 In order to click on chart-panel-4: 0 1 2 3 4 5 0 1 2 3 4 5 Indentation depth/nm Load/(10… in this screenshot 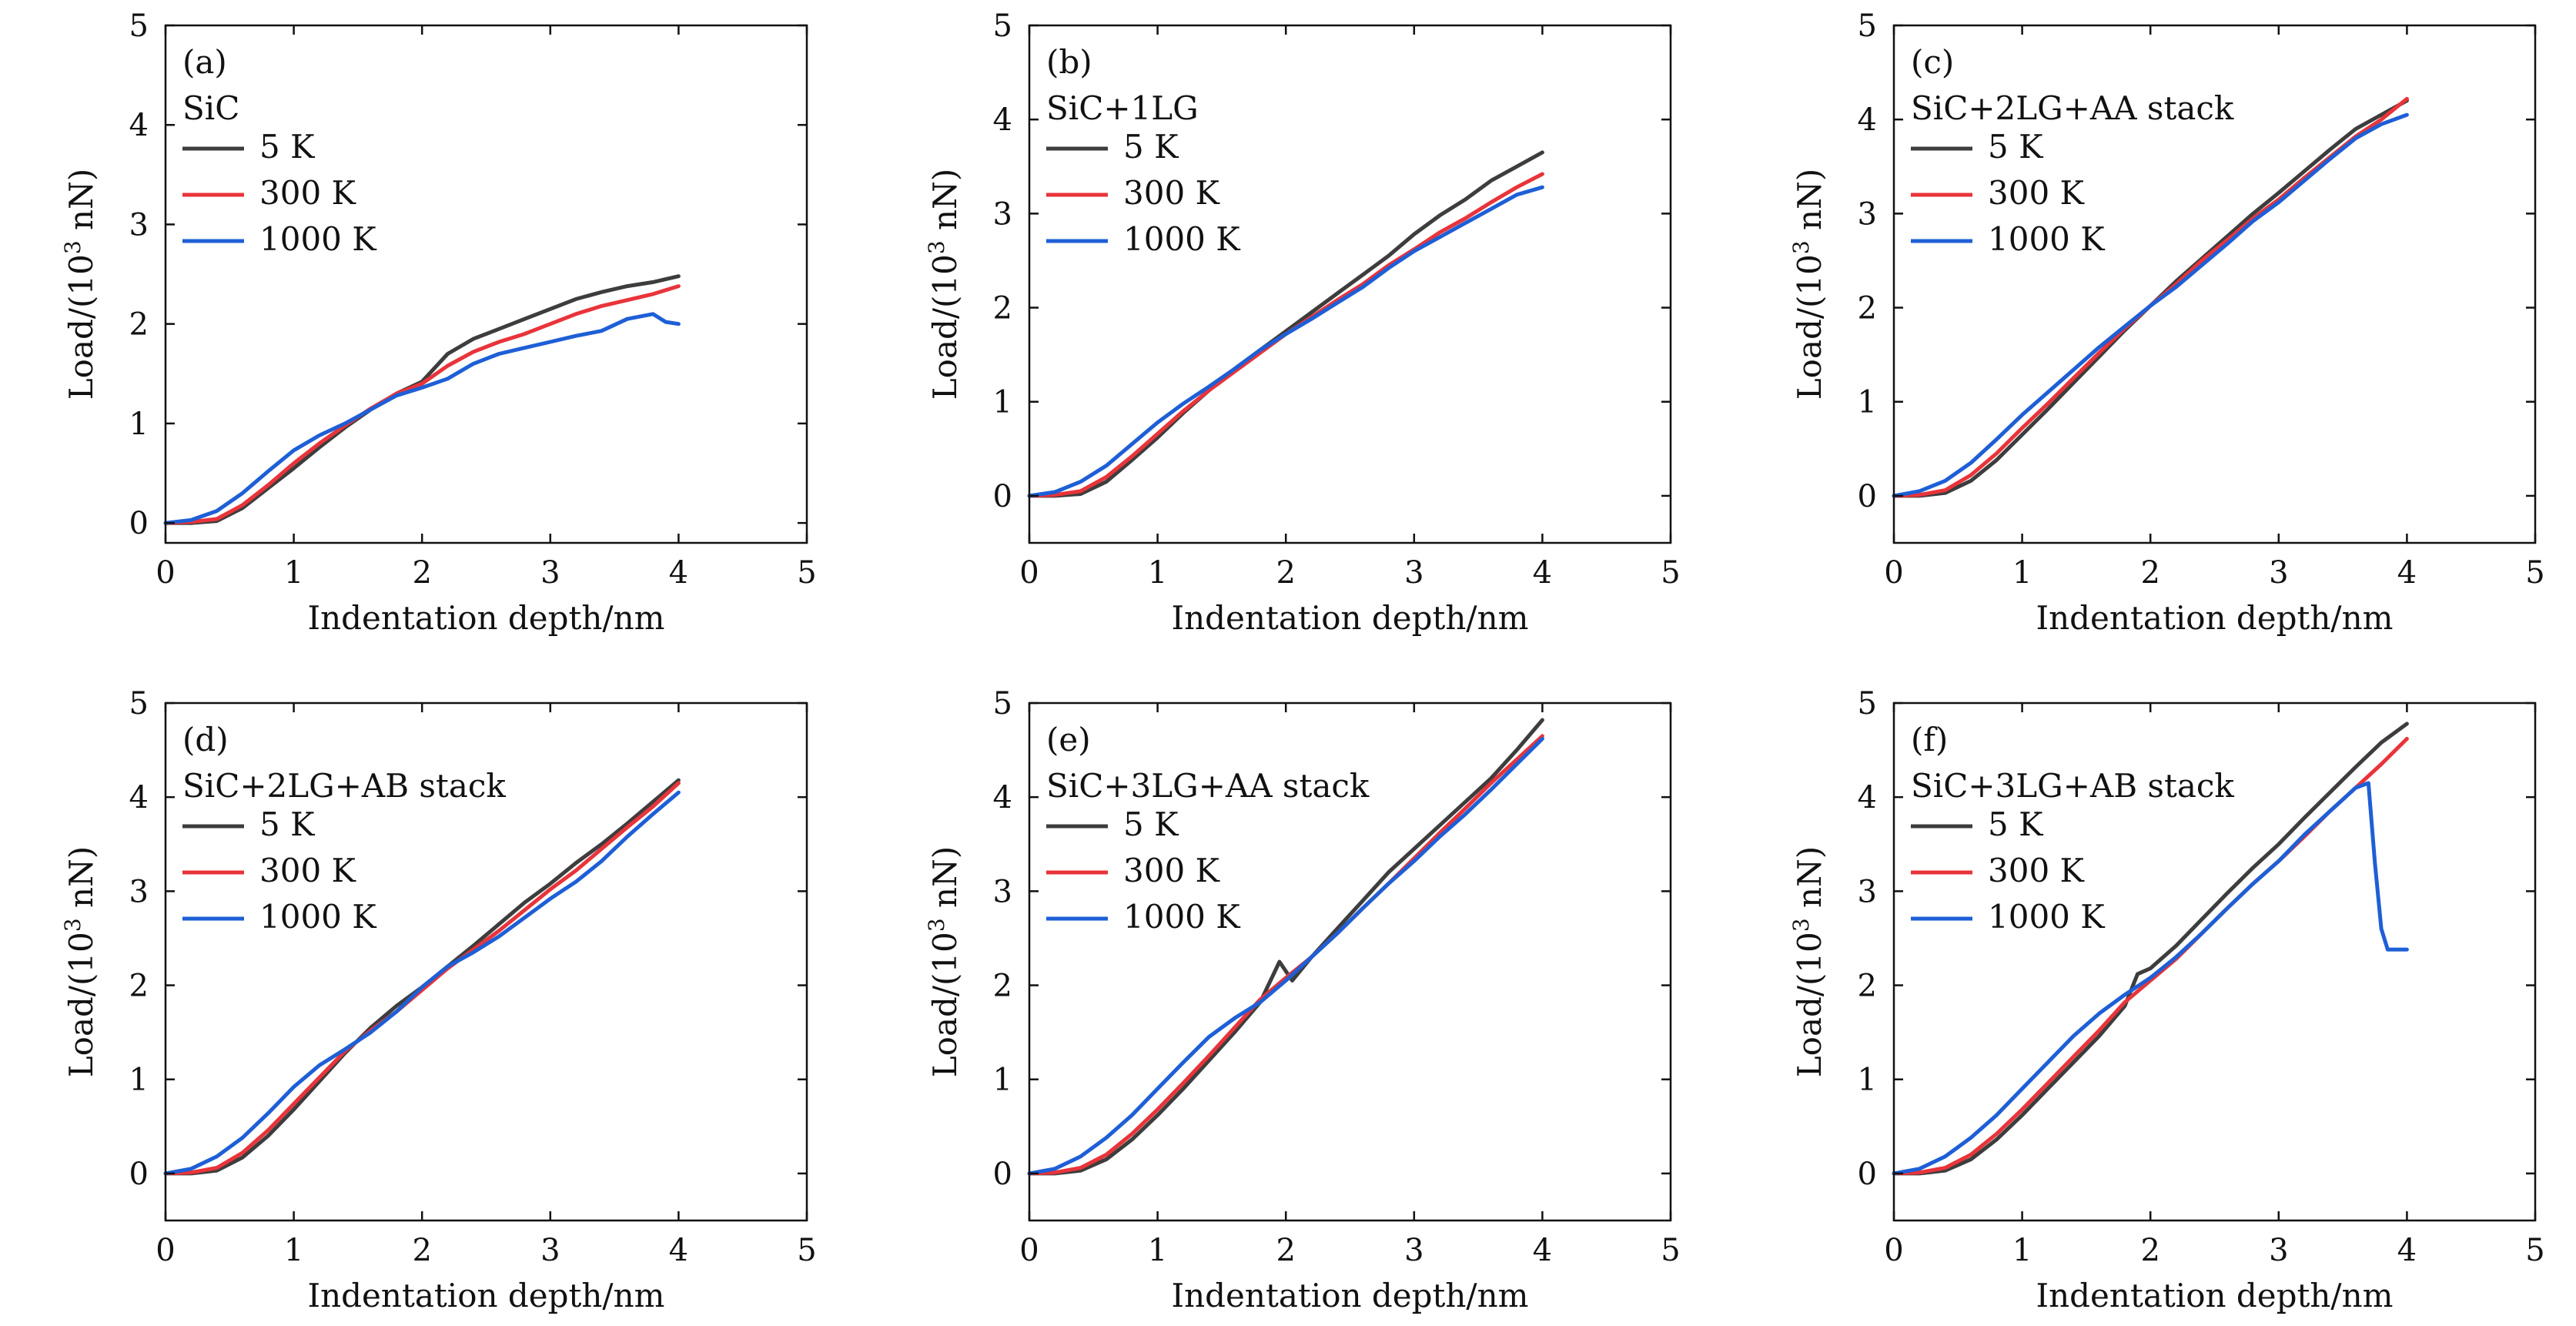, I will do `click(439, 1000)`.